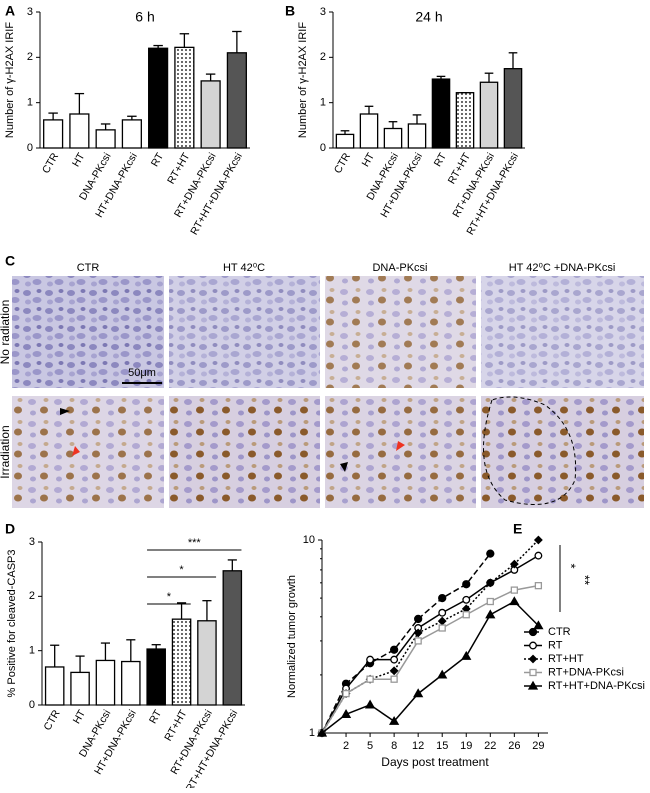 The width and height of the screenshot is (650, 793). What do you see at coordinates (585, 580) in the screenshot?
I see `significance-label: **` at bounding box center [585, 580].